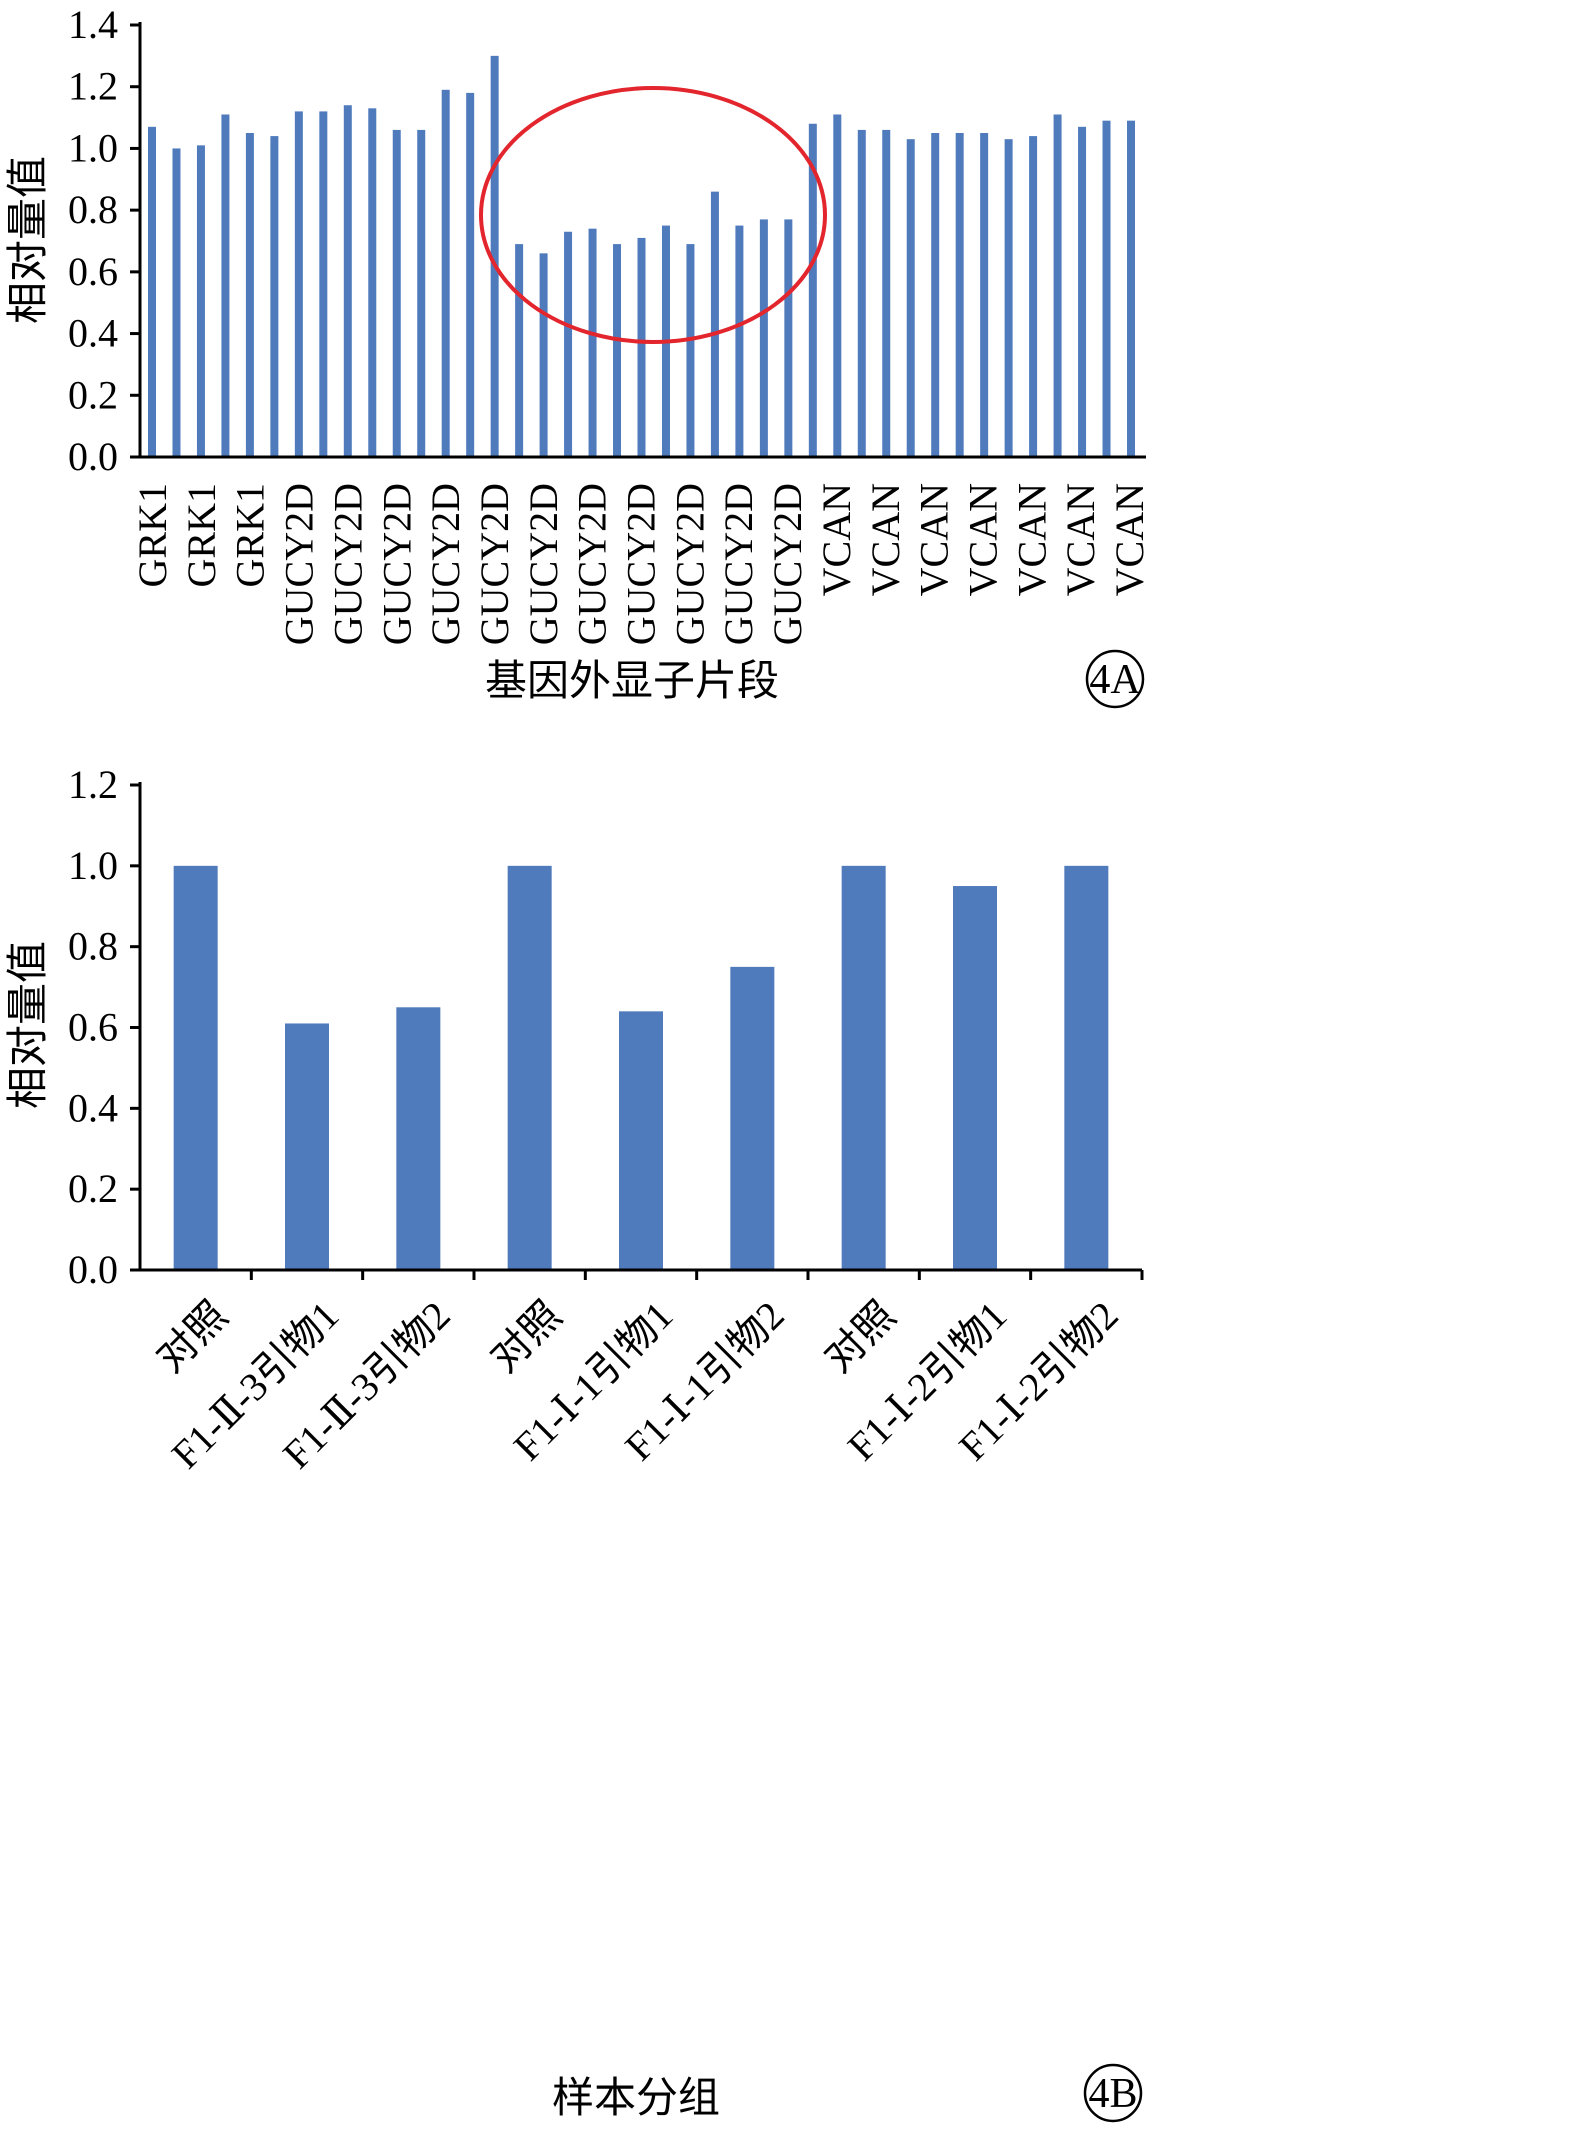 The image size is (1575, 2138). I want to click on chart-4b-y-axis-title: 相对量值, so click(27, 1025).